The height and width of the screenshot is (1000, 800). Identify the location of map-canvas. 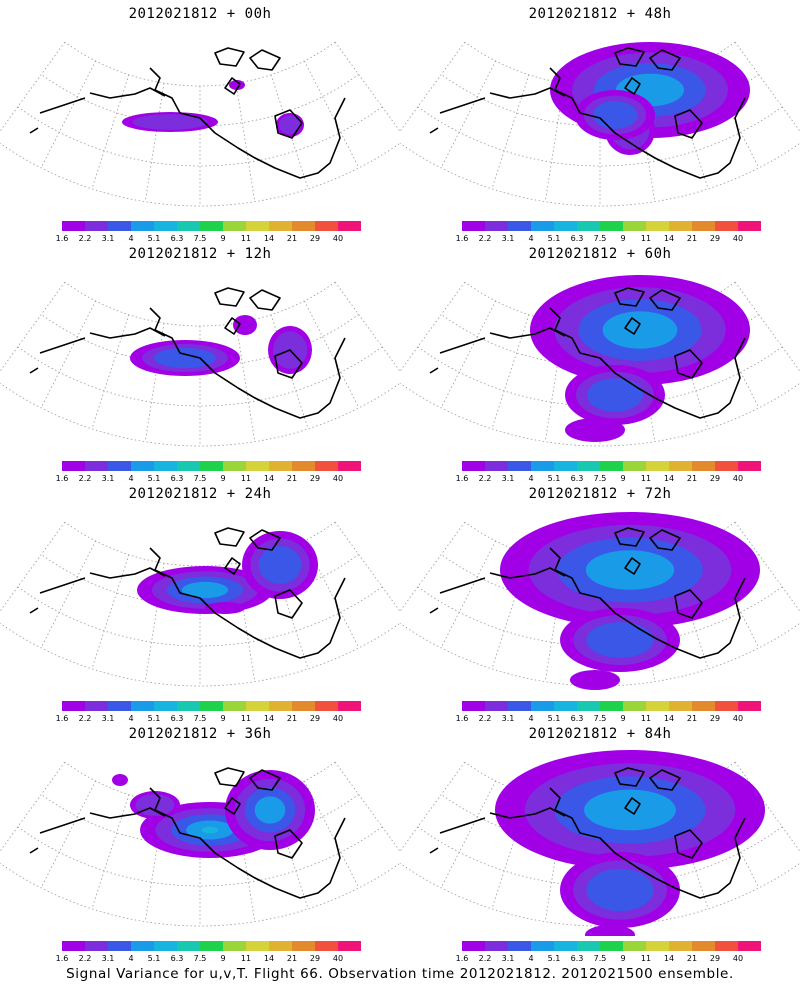
(600, 124).